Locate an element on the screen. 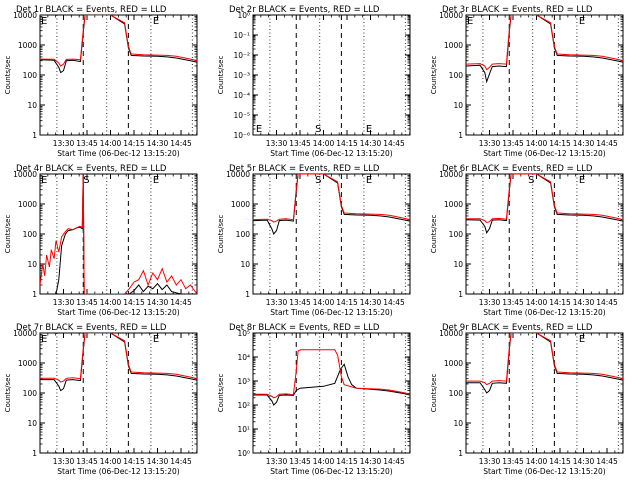 Image resolution: width=640 pixels, height=480 pixels. y-tick-label: 10⁻⁵ is located at coordinates (241, 115).